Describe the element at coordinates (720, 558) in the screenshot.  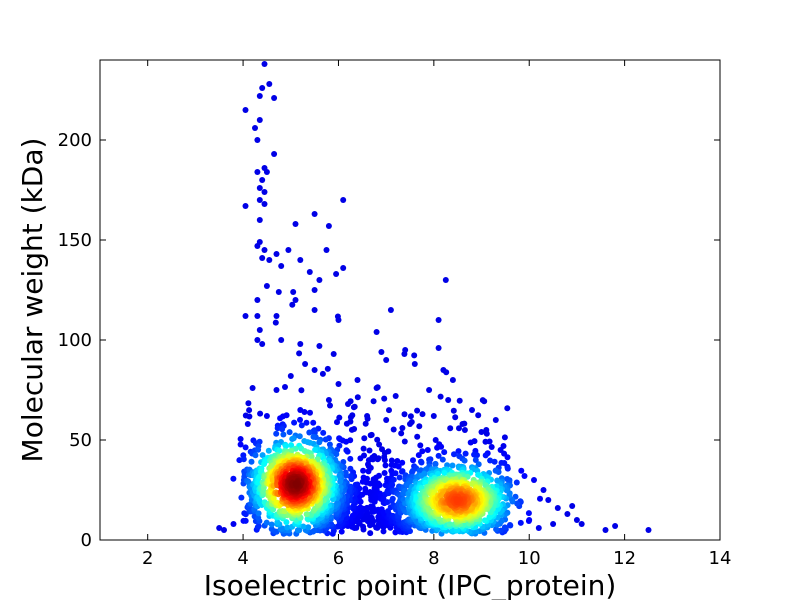
I see `x-tick-label: 14` at that location.